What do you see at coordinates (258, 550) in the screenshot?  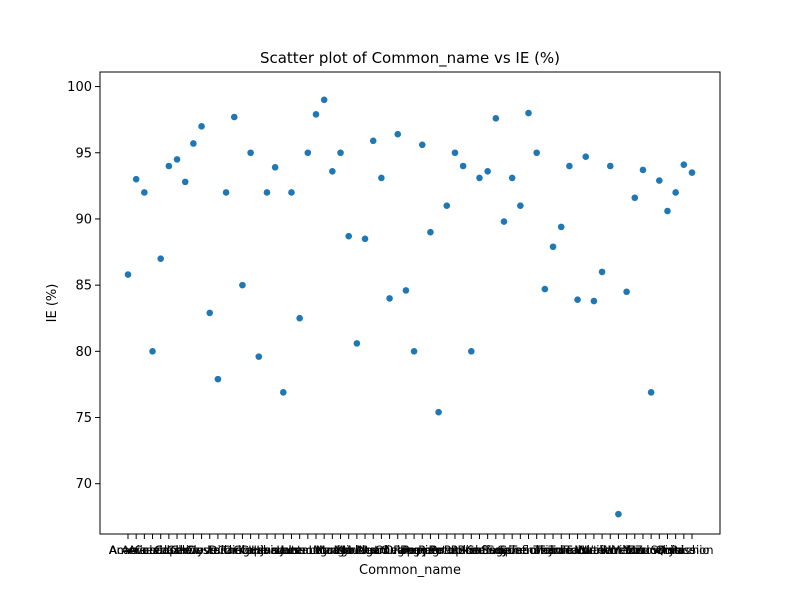 I see `x-tick-label: Guava` at bounding box center [258, 550].